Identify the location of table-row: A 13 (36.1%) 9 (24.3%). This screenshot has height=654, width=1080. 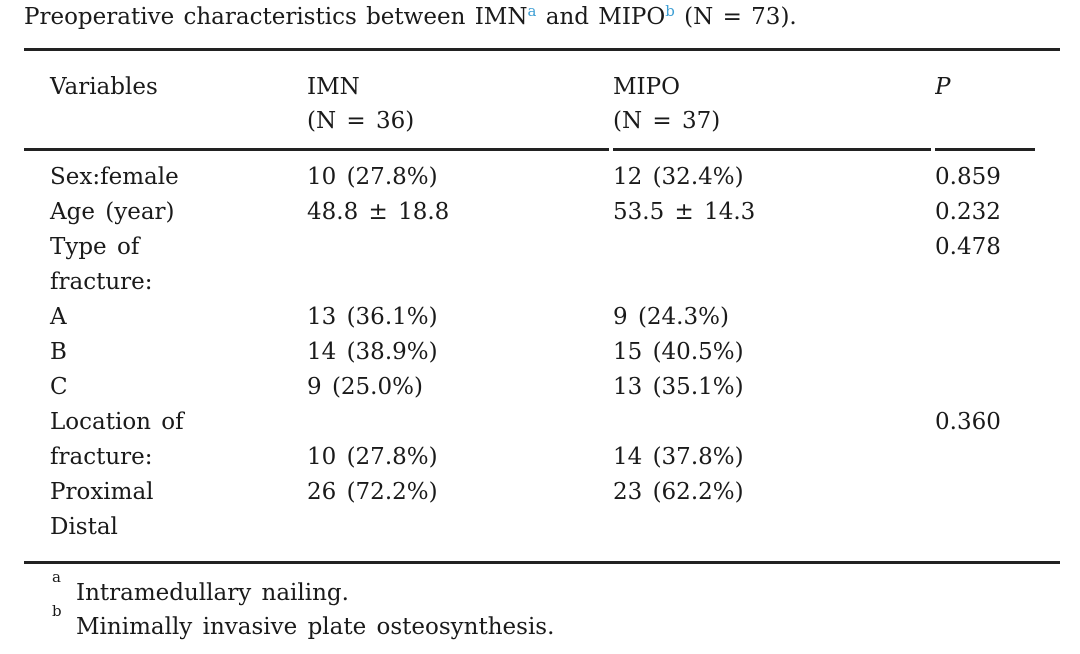
(542, 317).